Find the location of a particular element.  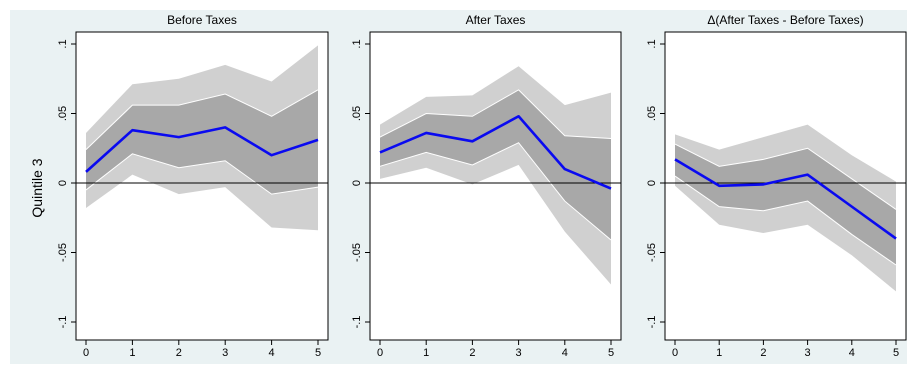

panel-title: Δ(After Taxes - Before Taxes) is located at coordinates (785, 20).